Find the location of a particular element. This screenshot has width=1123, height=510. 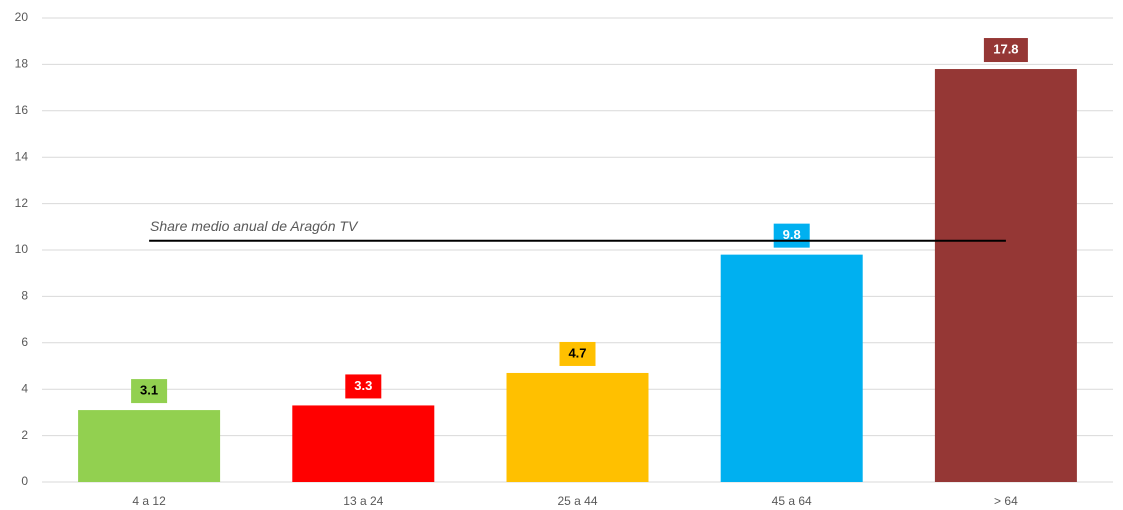

y-tick-label: 14 is located at coordinates (22, 156).